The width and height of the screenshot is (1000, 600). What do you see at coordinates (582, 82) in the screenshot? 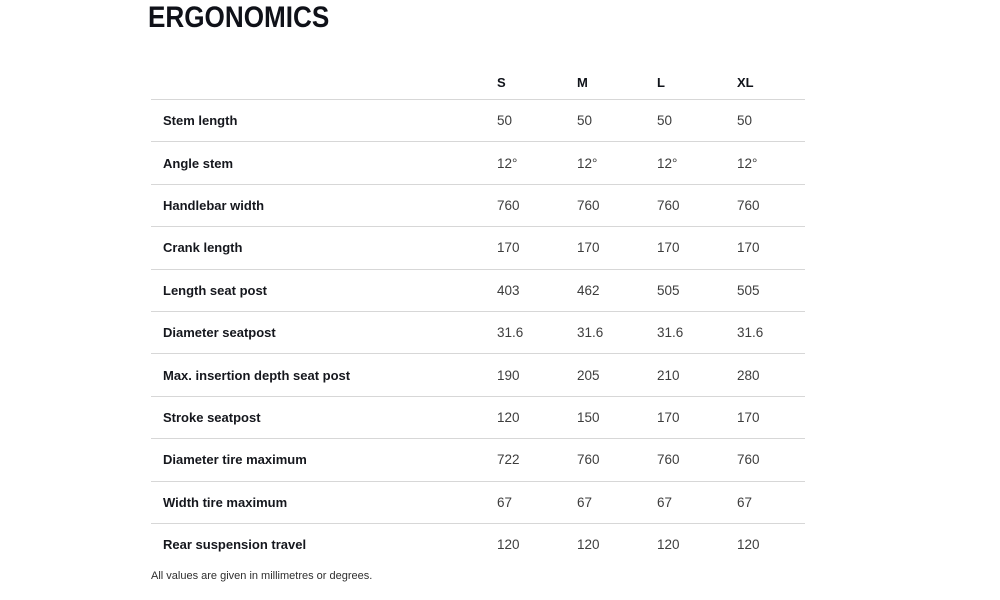
I see `column-header-m: M` at bounding box center [582, 82].